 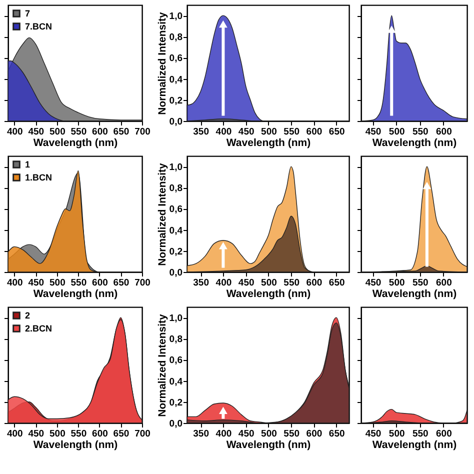 What do you see at coordinates (38, 177) in the screenshot?
I see `legend-label: 1.BCN` at bounding box center [38, 177].